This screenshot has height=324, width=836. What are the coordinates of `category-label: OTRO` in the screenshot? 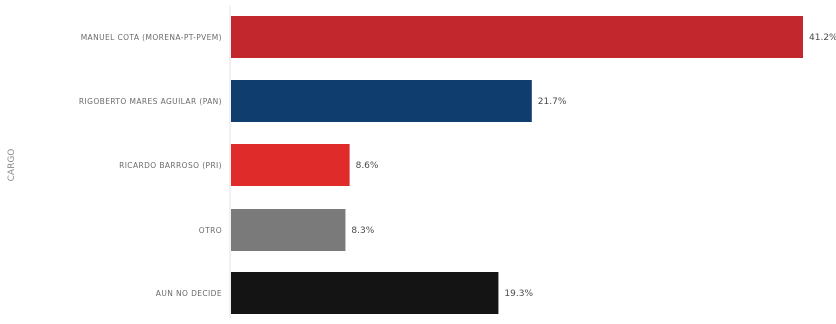 It's located at (210, 230).